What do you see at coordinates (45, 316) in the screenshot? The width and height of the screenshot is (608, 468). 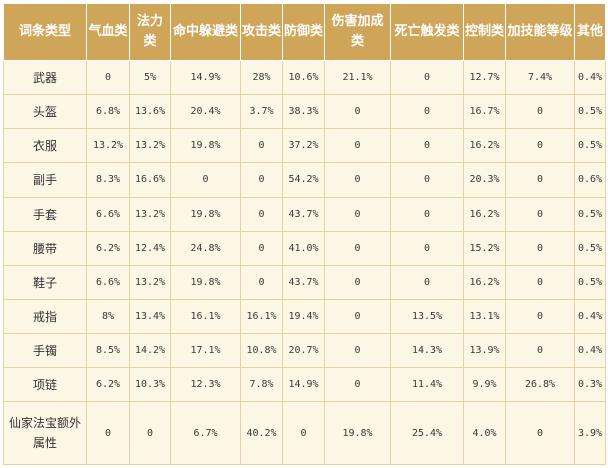 I see `row-affix-name: 戒指` at bounding box center [45, 316].